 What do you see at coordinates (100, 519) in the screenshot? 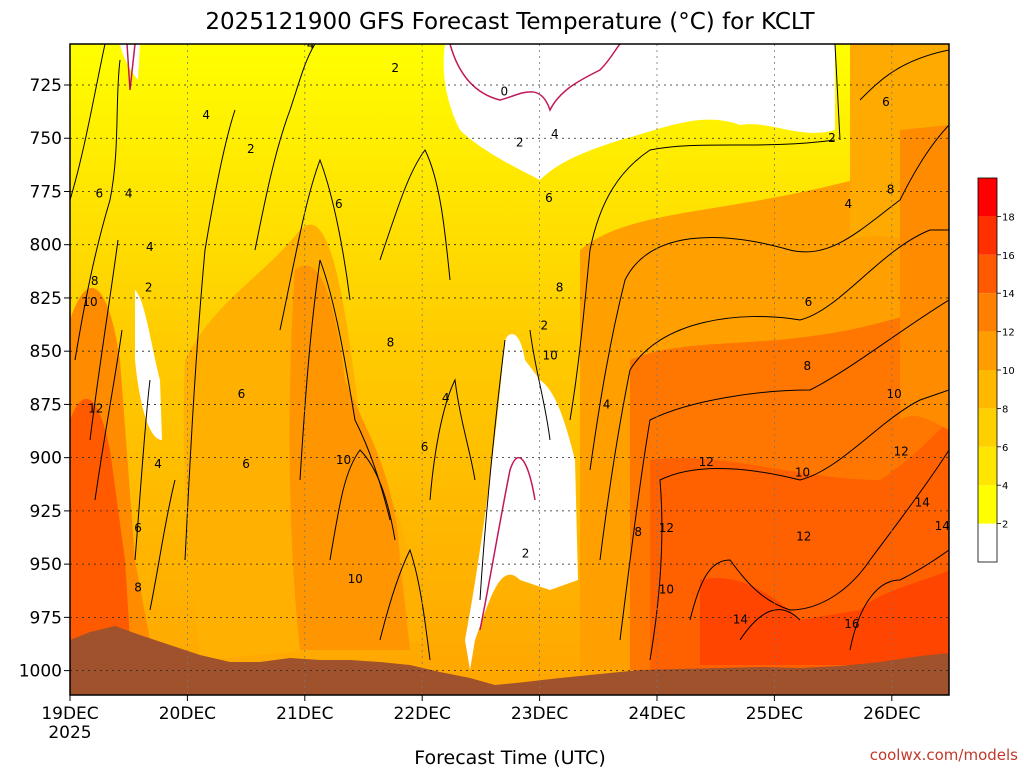
I see `band-hot-left` at bounding box center [100, 519].